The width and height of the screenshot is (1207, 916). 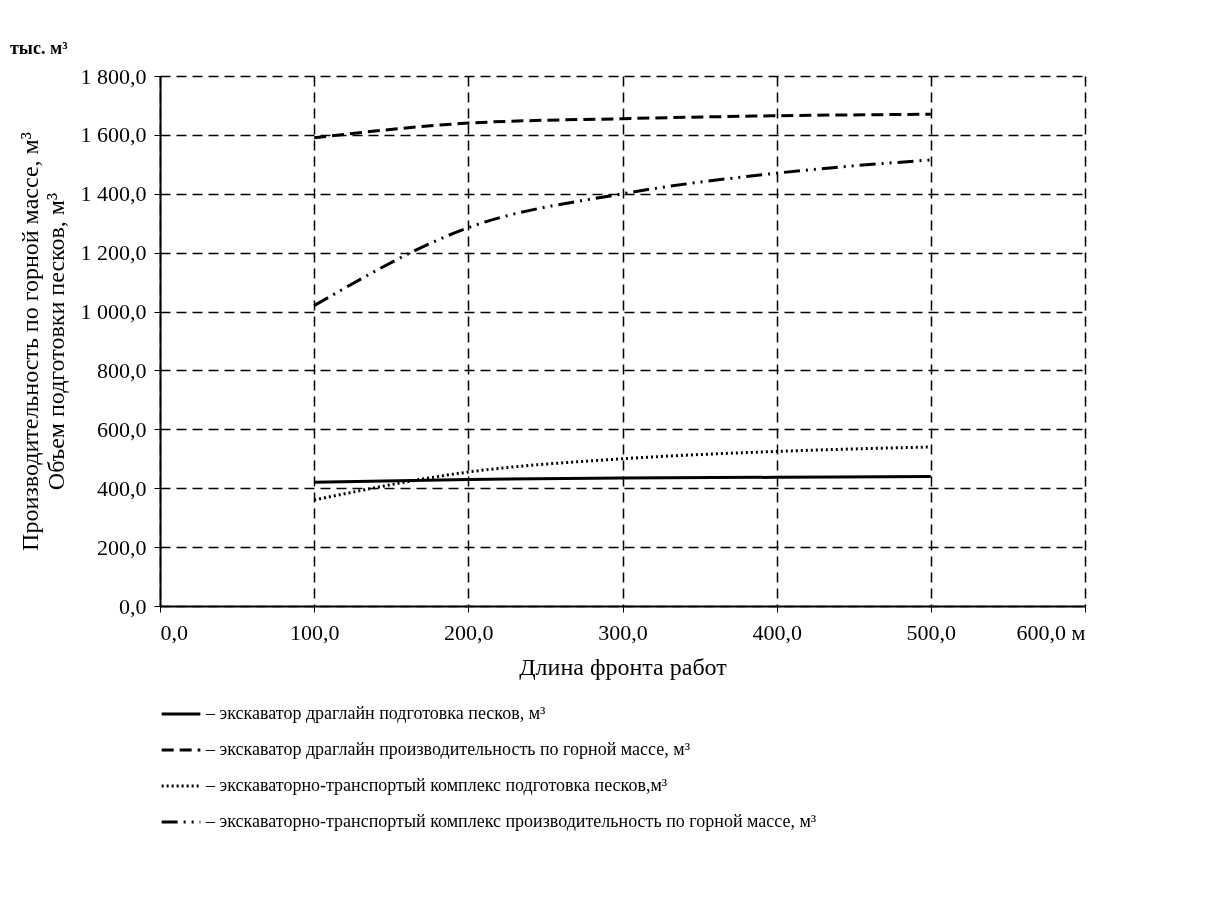 I want to click on y-tick-label: 0,0, so click(x=133, y=606).